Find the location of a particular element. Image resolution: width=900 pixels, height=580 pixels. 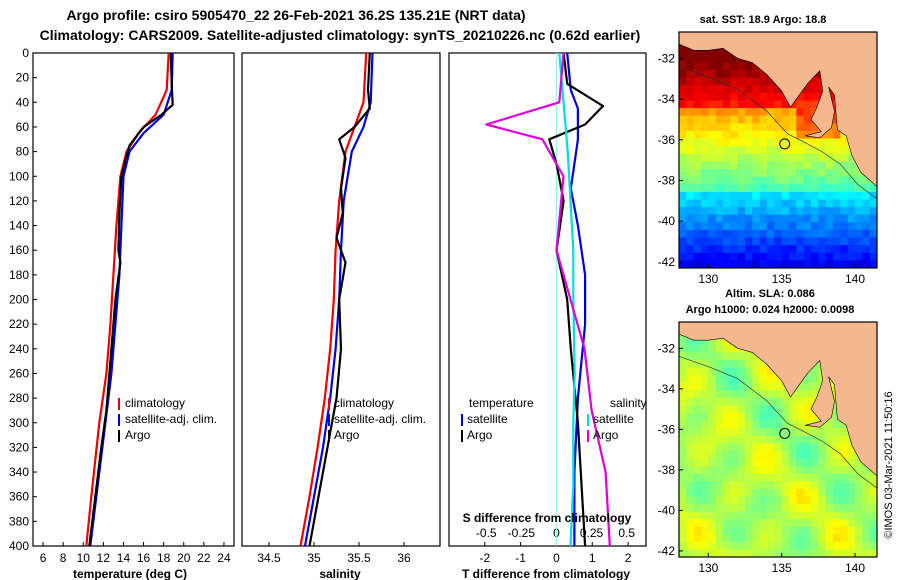

y-tick-label: 280 is located at coordinates (19, 398).